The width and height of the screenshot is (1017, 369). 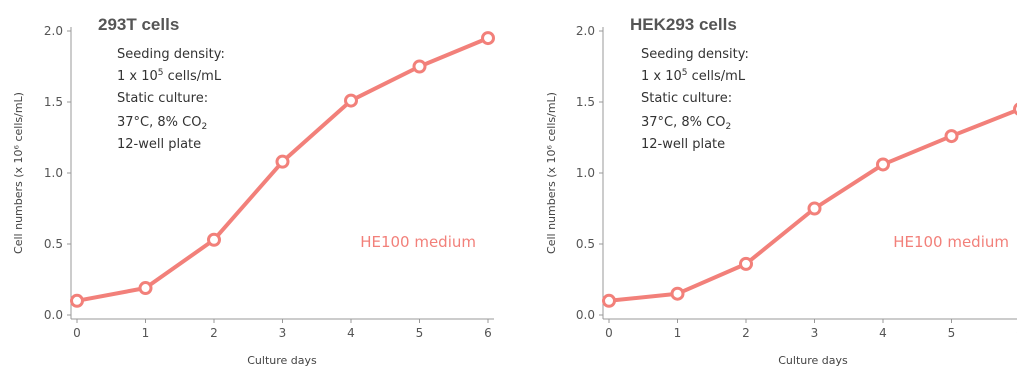 I want to click on chart-title: 293T cells, so click(x=138, y=24).